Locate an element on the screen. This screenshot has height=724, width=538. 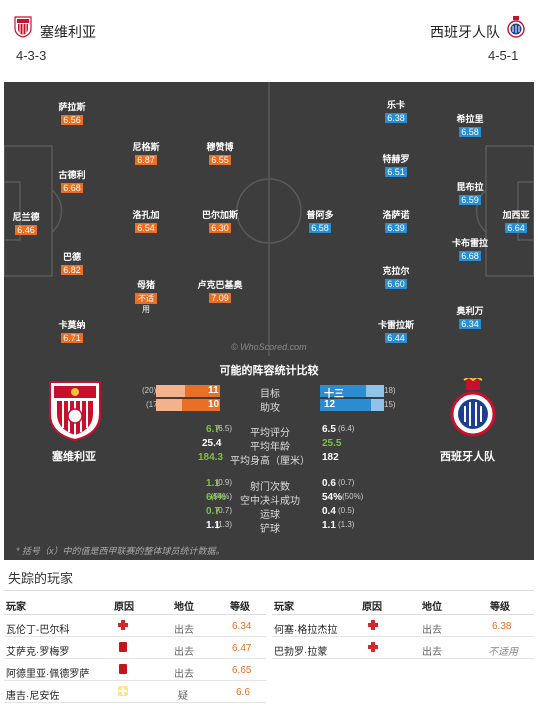
stat-row-dribbles: (0.7) 0.7 运球 0.4 (0.5) is located at coordinates (280, 513).